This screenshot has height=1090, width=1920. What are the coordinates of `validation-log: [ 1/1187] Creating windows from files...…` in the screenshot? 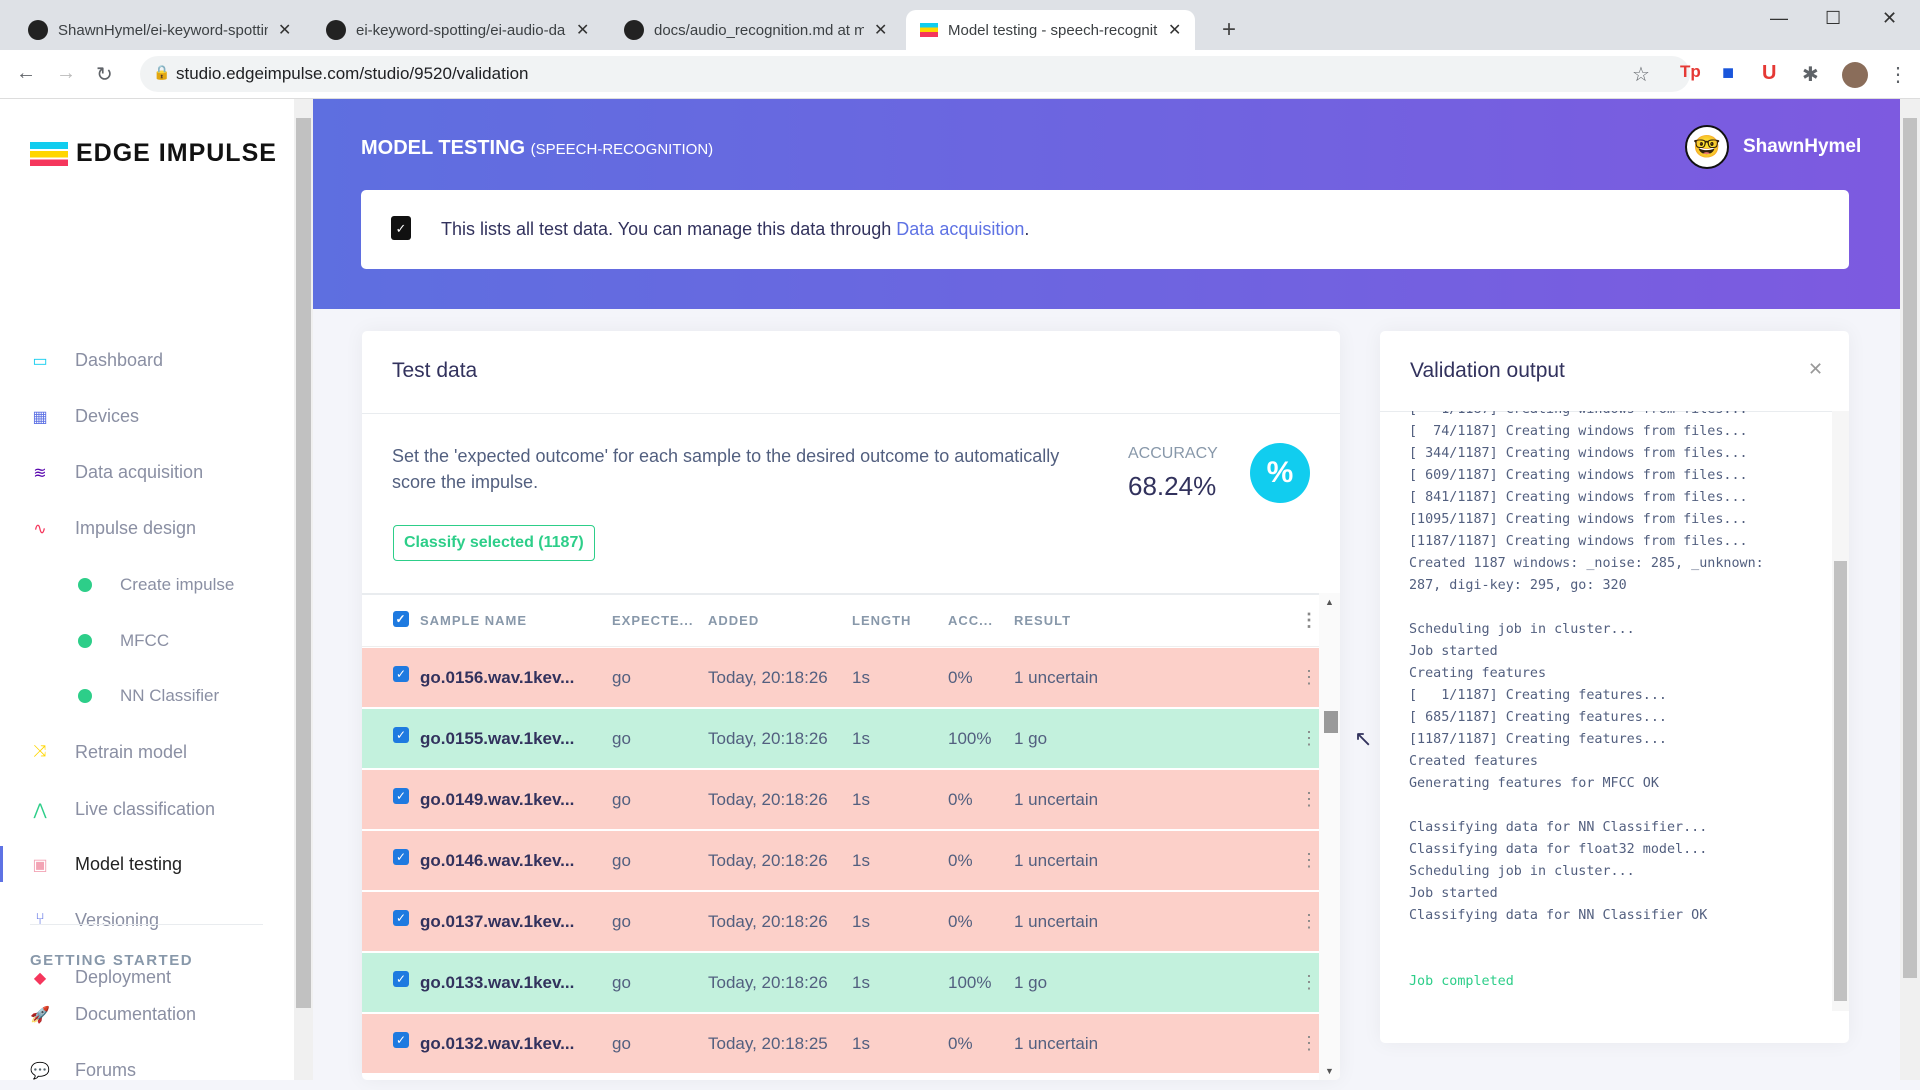 It's located at (1614, 711).